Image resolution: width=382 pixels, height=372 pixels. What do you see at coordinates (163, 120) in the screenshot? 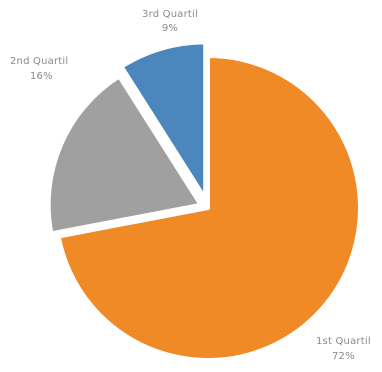
I see `pie-slice-3rd-quartil` at bounding box center [163, 120].